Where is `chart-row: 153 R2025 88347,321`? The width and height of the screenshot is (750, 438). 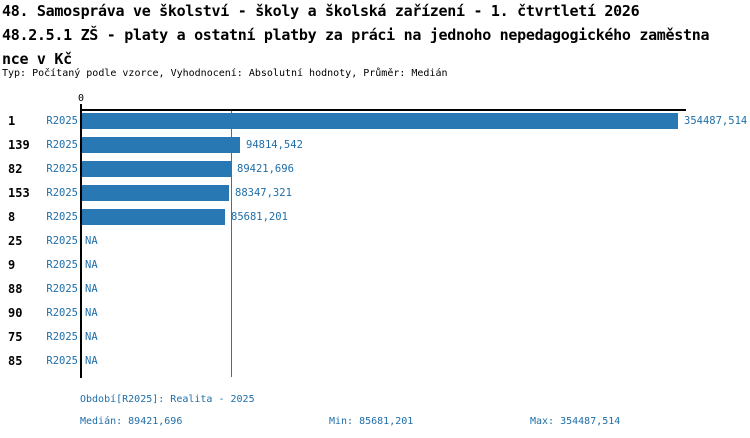 chart-row: 153 R2025 88347,321 is located at coordinates (375, 193).